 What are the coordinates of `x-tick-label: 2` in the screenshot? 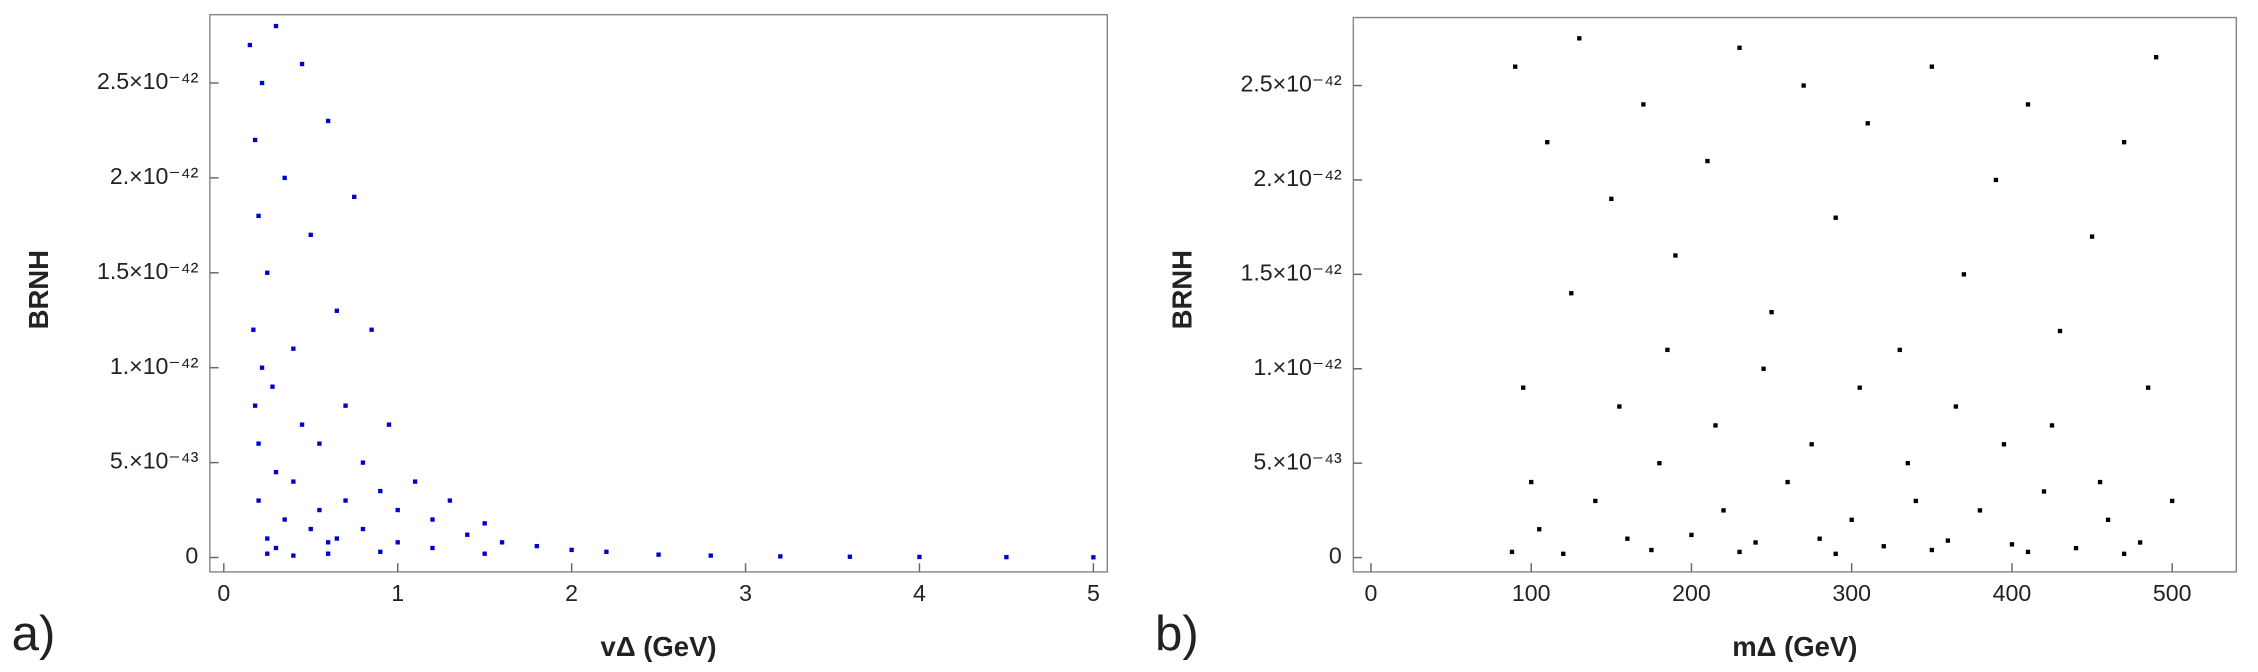 It's located at (571, 593).